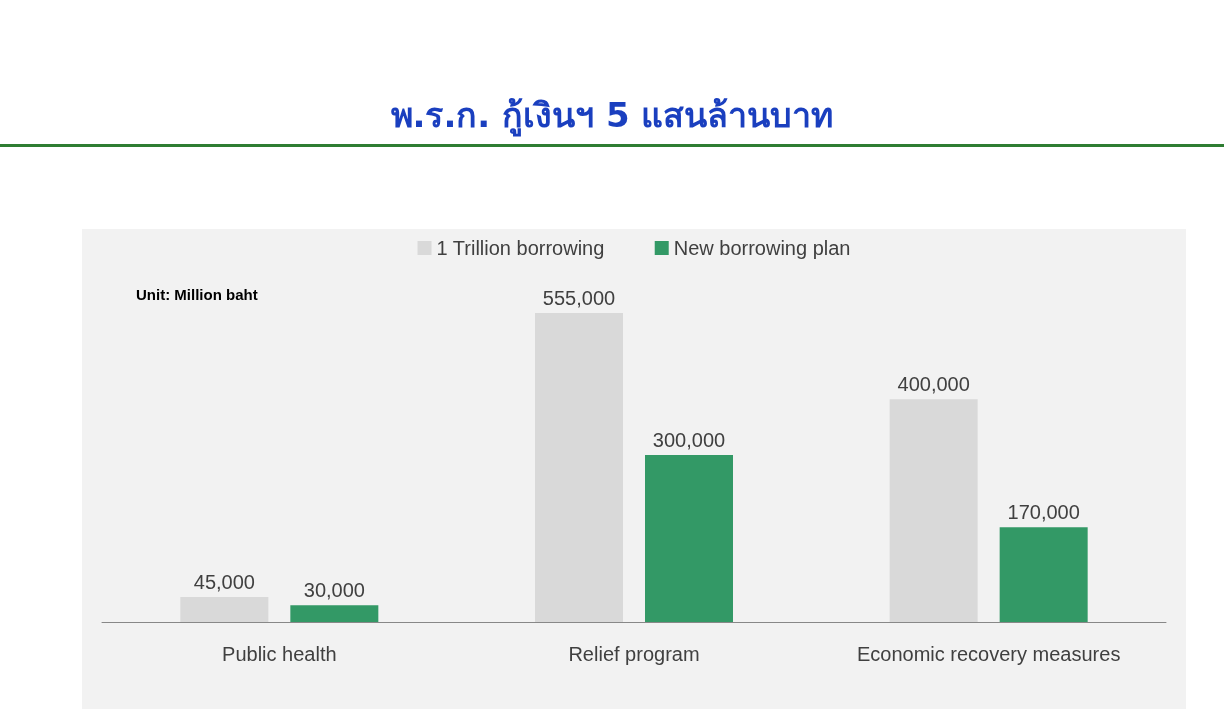  I want to click on legend-label: New borrowing plan, so click(762, 248).